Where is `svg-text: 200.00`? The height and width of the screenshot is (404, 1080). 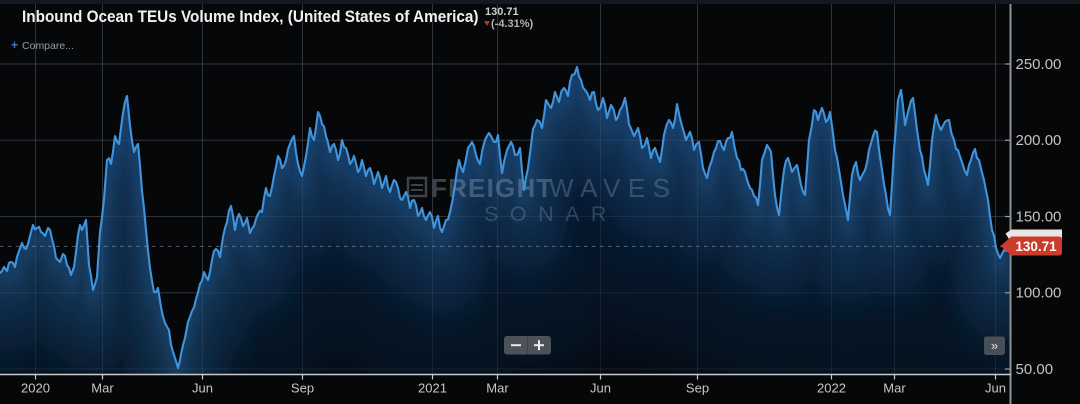
svg-text: 200.00 is located at coordinates (1039, 140).